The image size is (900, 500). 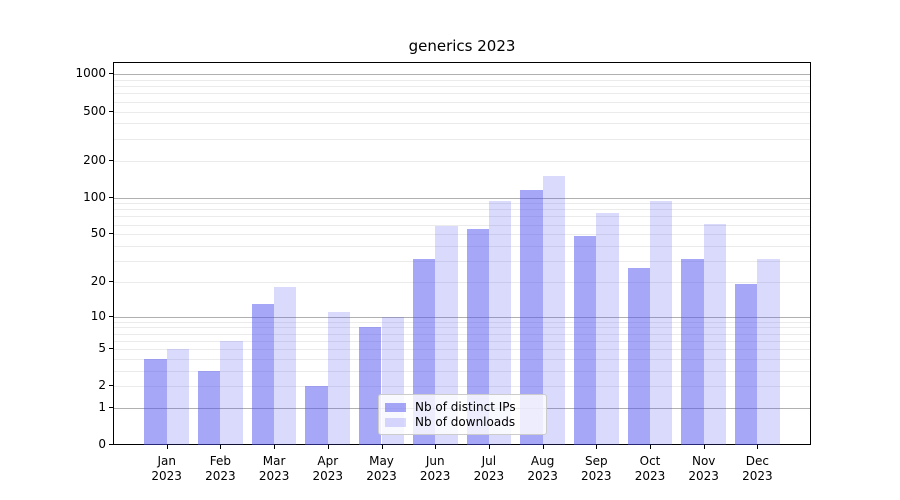 I want to click on legend: Nb of distinct IPs Nb of downloads, so click(x=462, y=414).